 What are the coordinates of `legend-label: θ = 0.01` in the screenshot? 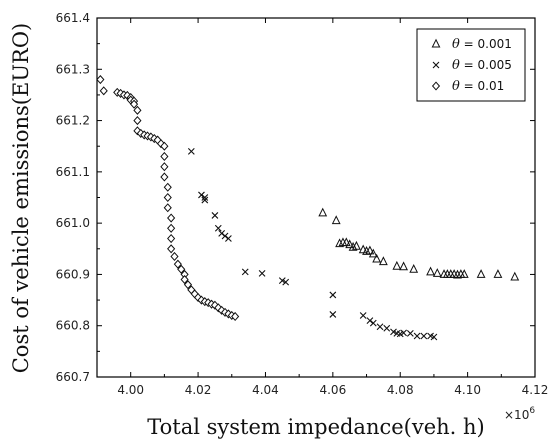 It's located at (478, 86).